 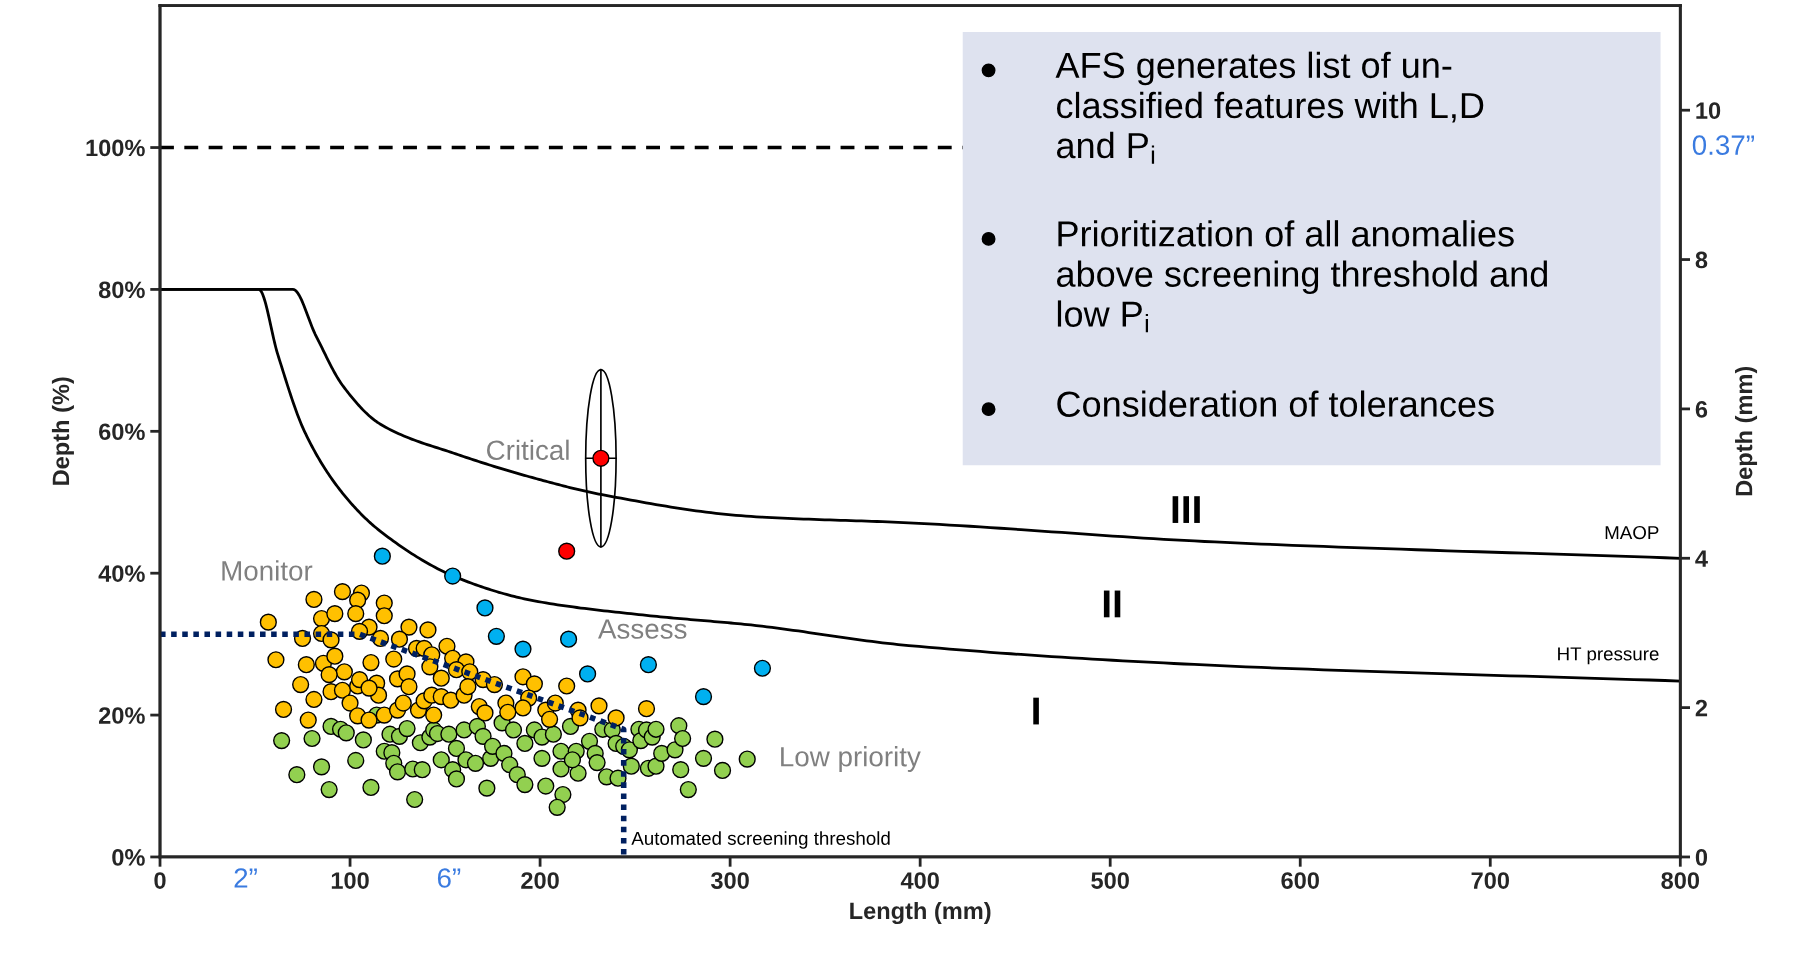 What do you see at coordinates (1269, 107) in the screenshot?
I see `annotation: AFS generates list of un- classified features with L,D and P$_{i}$` at bounding box center [1269, 107].